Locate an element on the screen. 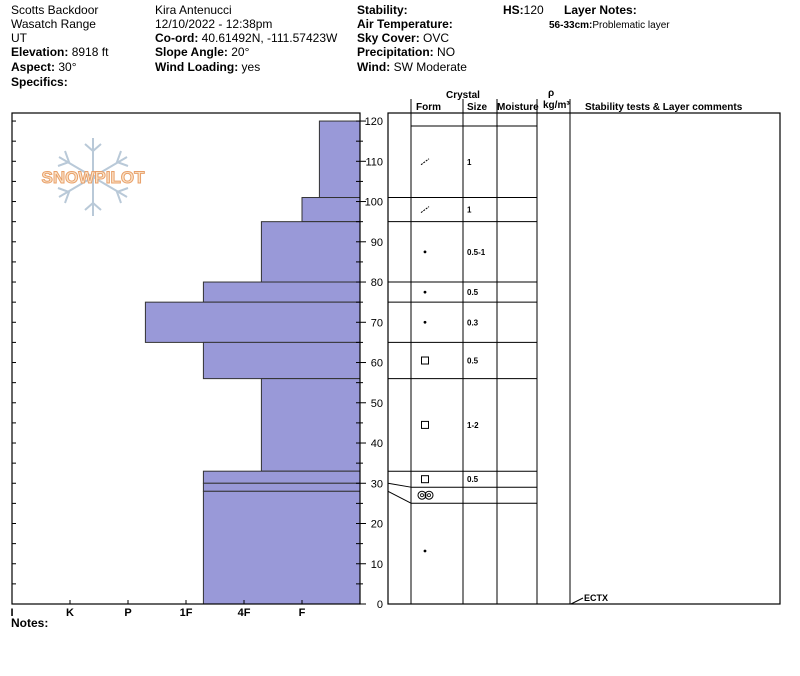 The image size is (800, 676). height-tick-label: 100 is located at coordinates (374, 203).